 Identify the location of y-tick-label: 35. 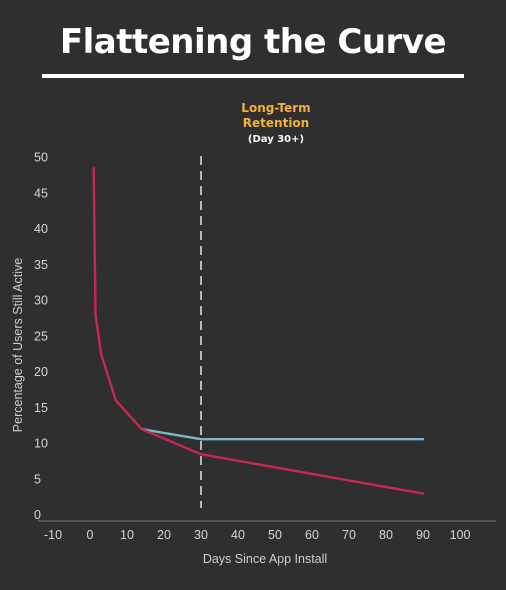
(41, 265).